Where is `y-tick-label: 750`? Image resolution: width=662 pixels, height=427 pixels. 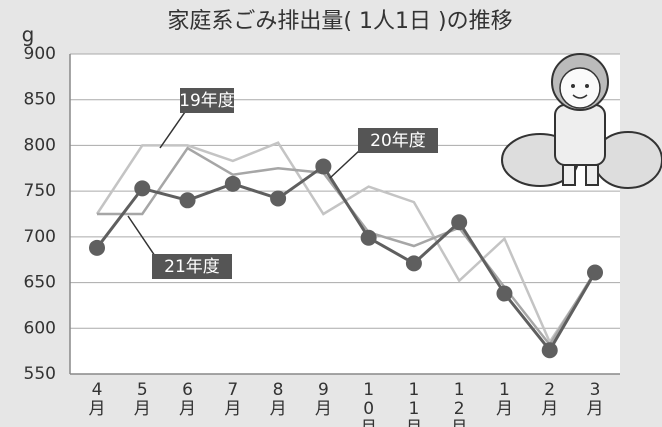 y-tick-label: 750 is located at coordinates (40, 191).